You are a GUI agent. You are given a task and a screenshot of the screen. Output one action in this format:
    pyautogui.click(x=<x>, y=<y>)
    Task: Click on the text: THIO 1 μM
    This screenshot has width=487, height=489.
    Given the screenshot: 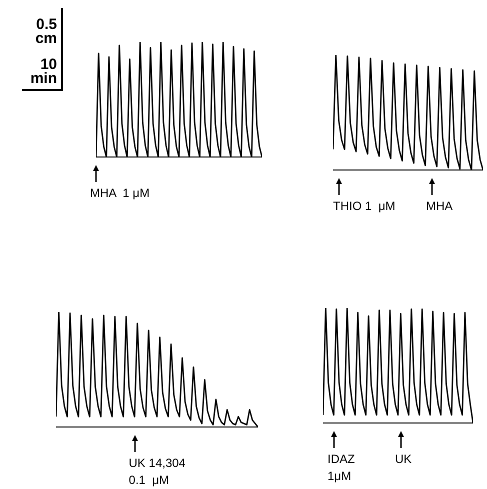 What is the action you would take?
    pyautogui.click(x=364, y=206)
    